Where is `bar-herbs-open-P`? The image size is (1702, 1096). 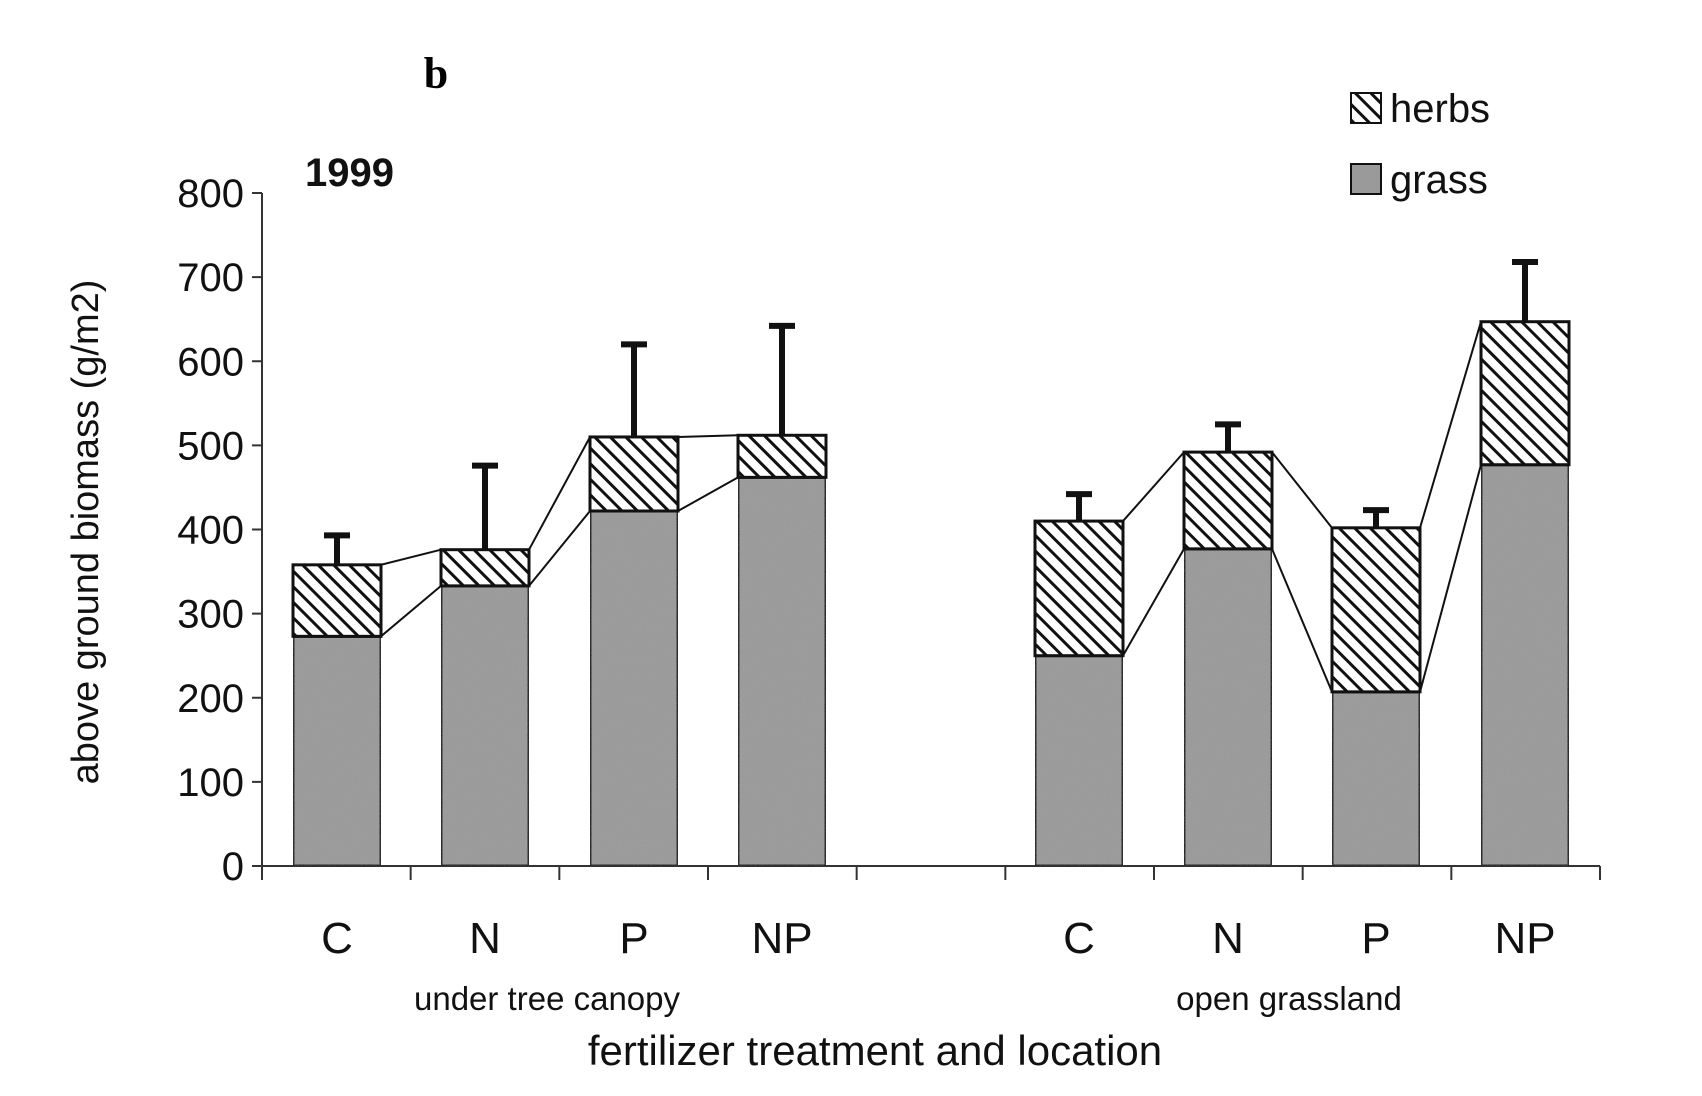 bar-herbs-open-P is located at coordinates (1376, 610).